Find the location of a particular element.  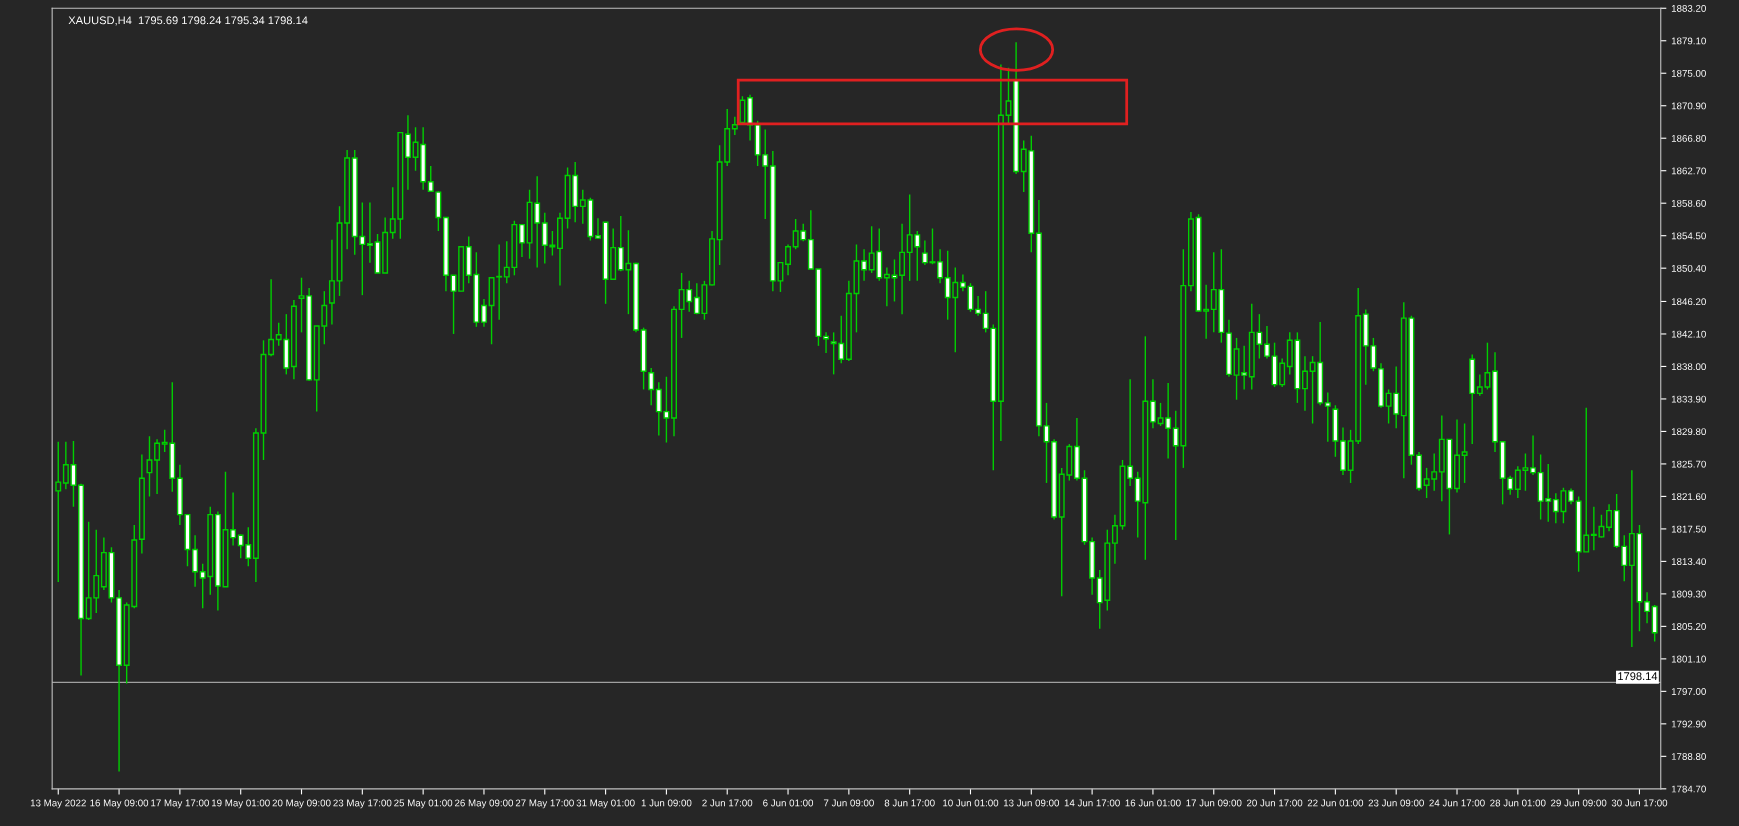

ref-line-label: 1798.14 is located at coordinates (1638, 676).